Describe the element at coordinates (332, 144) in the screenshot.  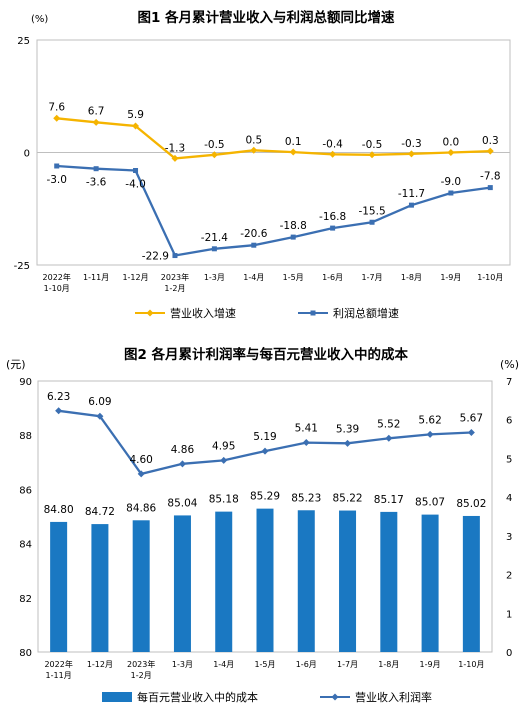
I see `chart1-revenue-data-label: -0.4` at that location.